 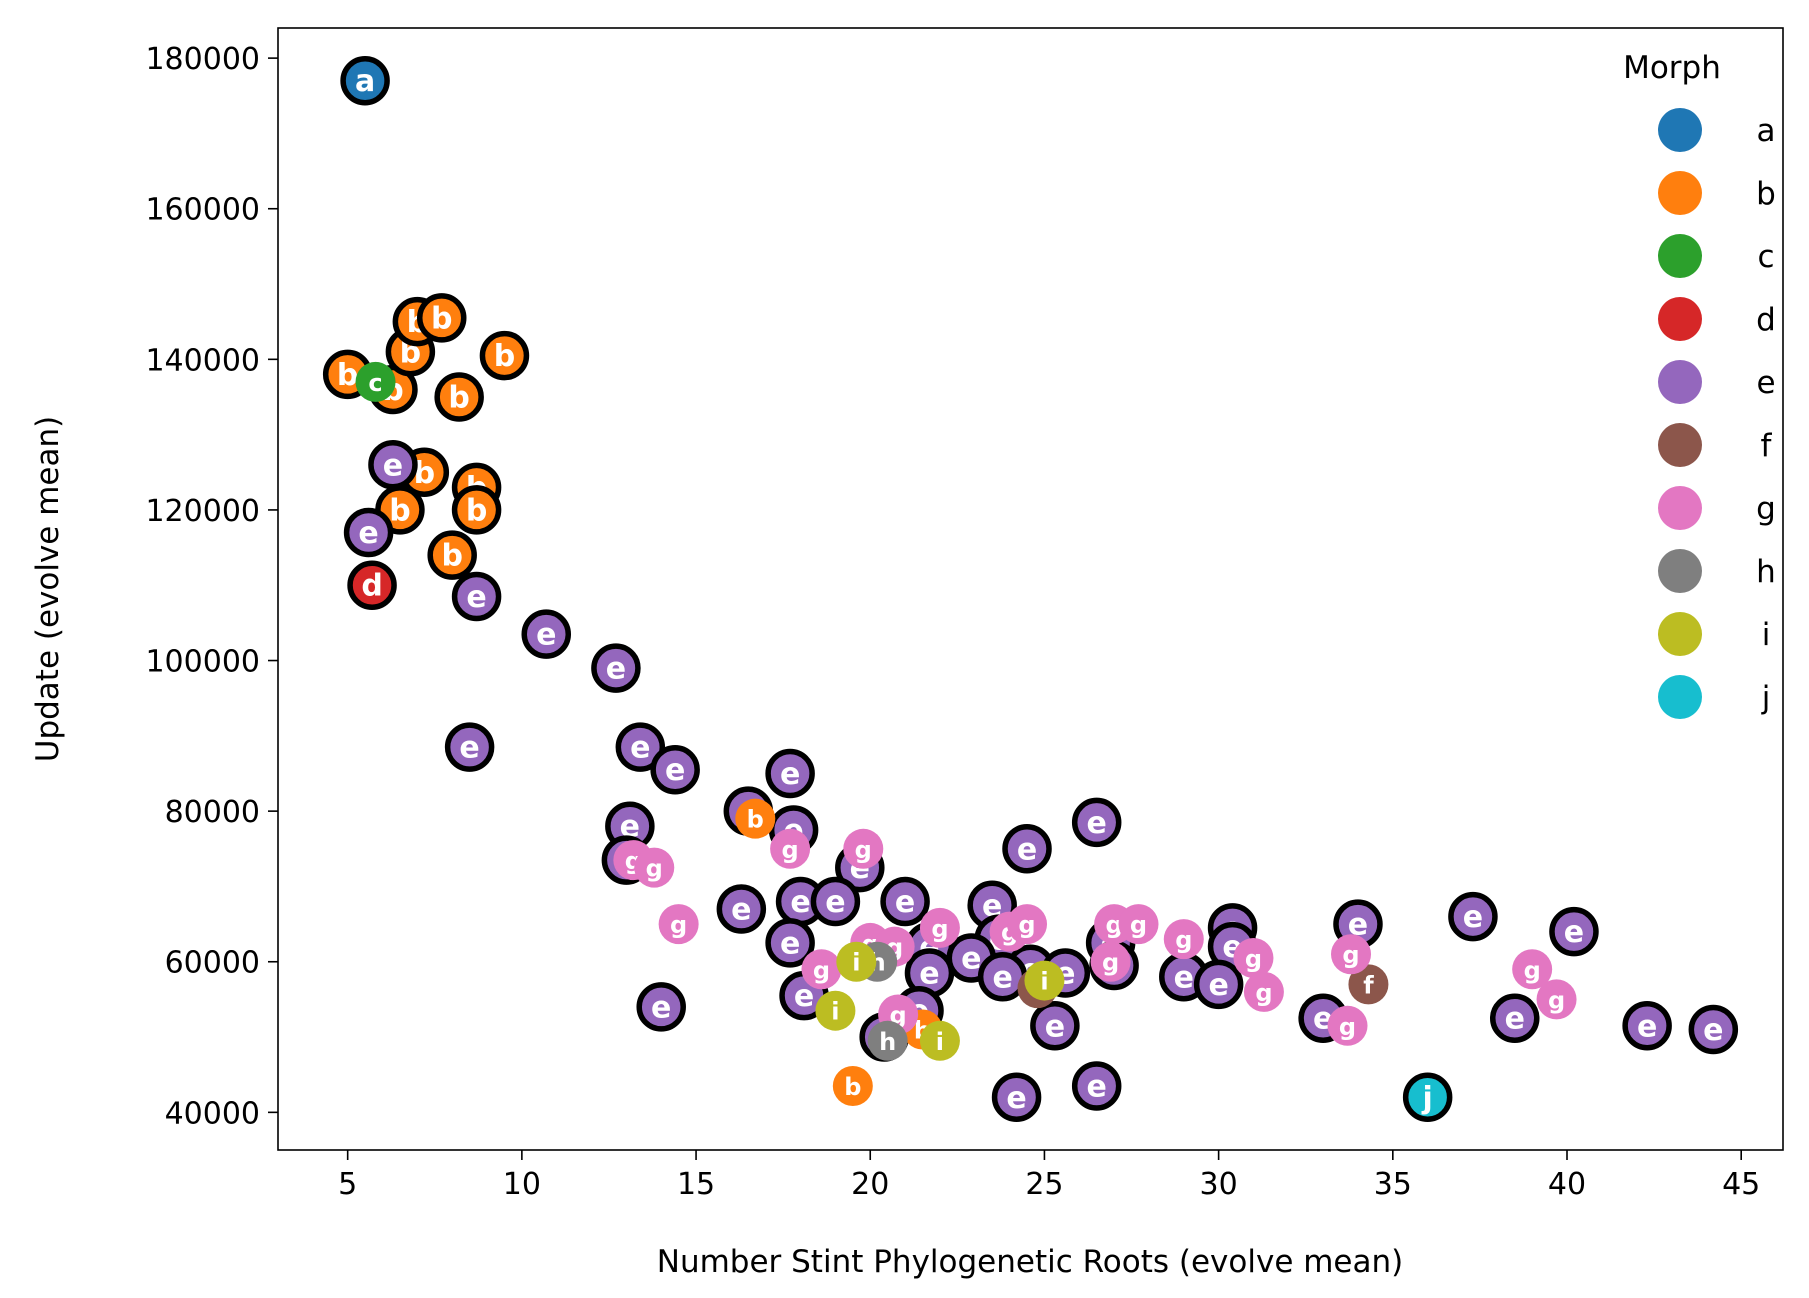 I want to click on point-label: i, so click(x=856, y=963).